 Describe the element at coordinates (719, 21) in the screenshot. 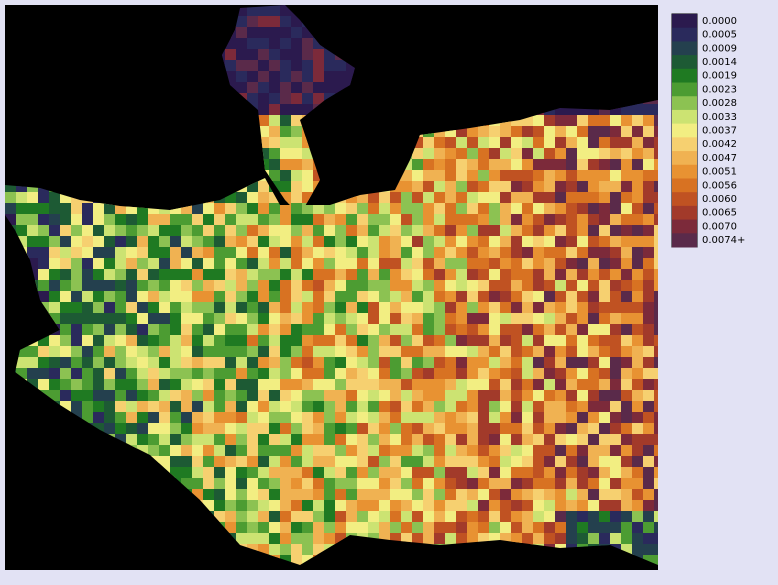

I see `legend-label: 0.0000` at that location.